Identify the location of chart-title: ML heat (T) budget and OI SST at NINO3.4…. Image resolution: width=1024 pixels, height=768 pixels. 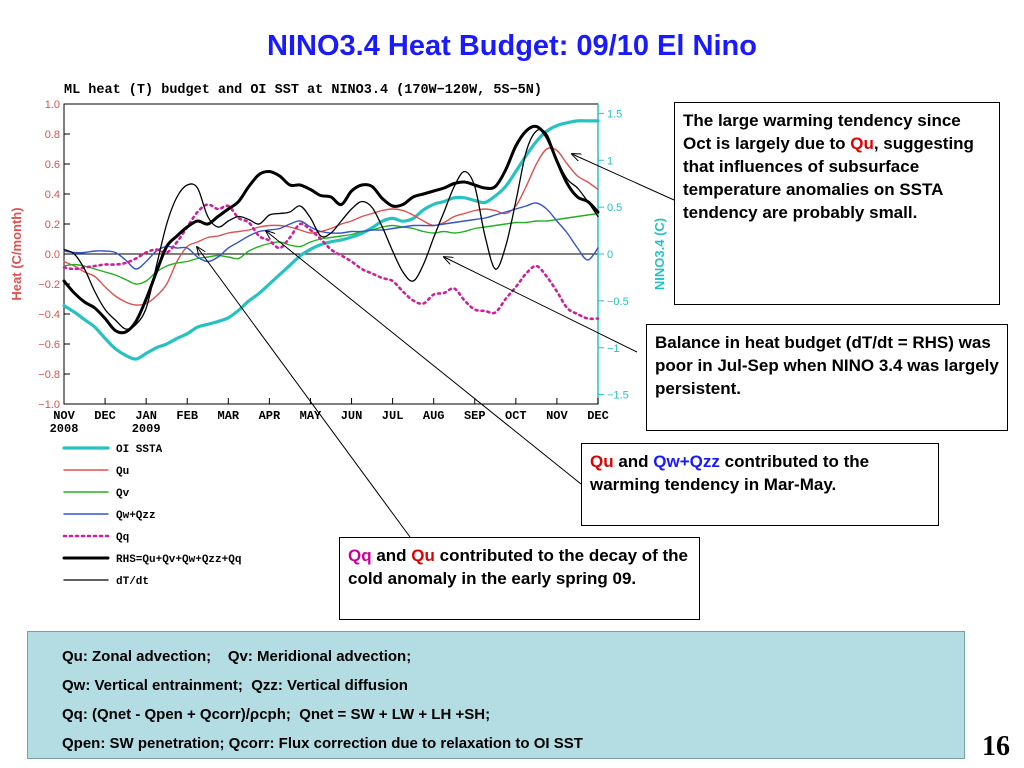
(303, 90).